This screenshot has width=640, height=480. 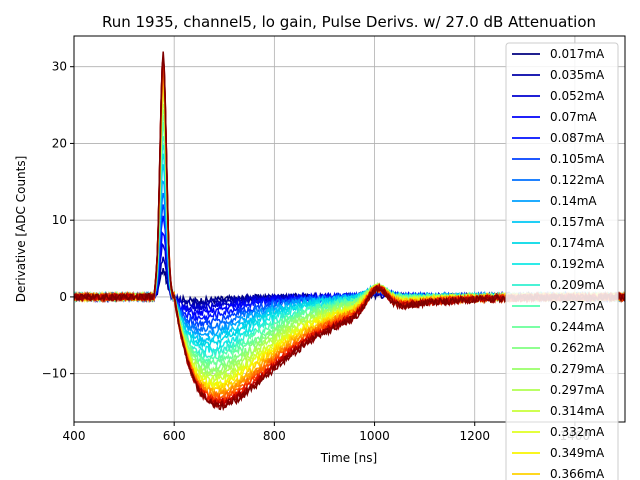 I want to click on x-tick-label: 600, so click(x=174, y=436).